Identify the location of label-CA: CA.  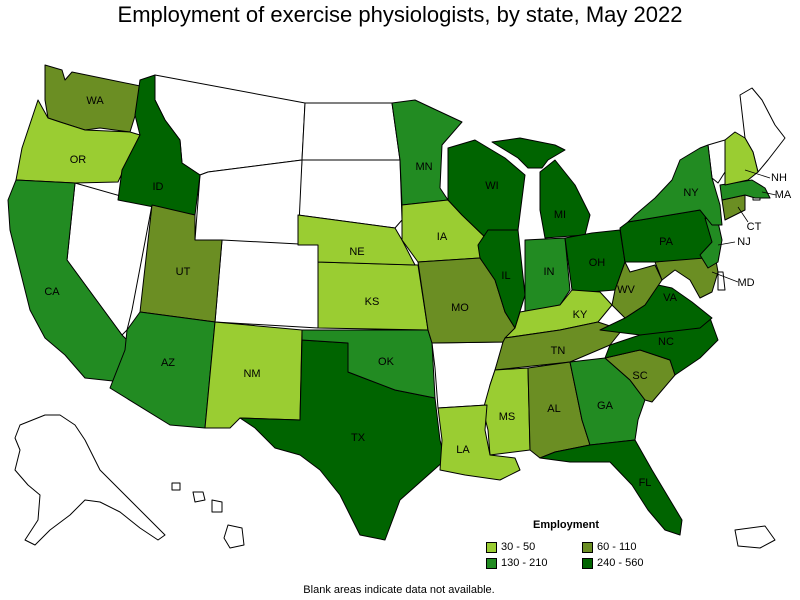
(52, 292).